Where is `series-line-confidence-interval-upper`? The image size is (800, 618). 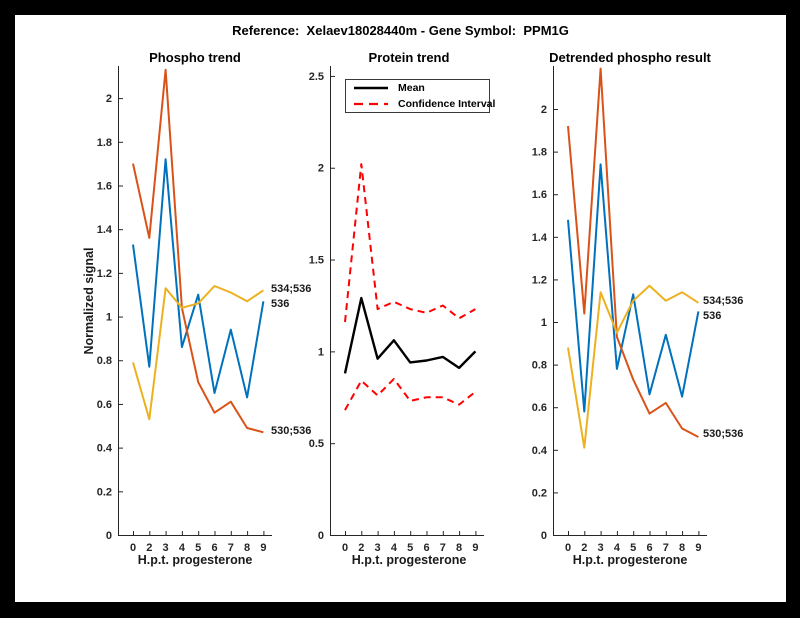 series-line-confidence-interval-upper is located at coordinates (410, 243).